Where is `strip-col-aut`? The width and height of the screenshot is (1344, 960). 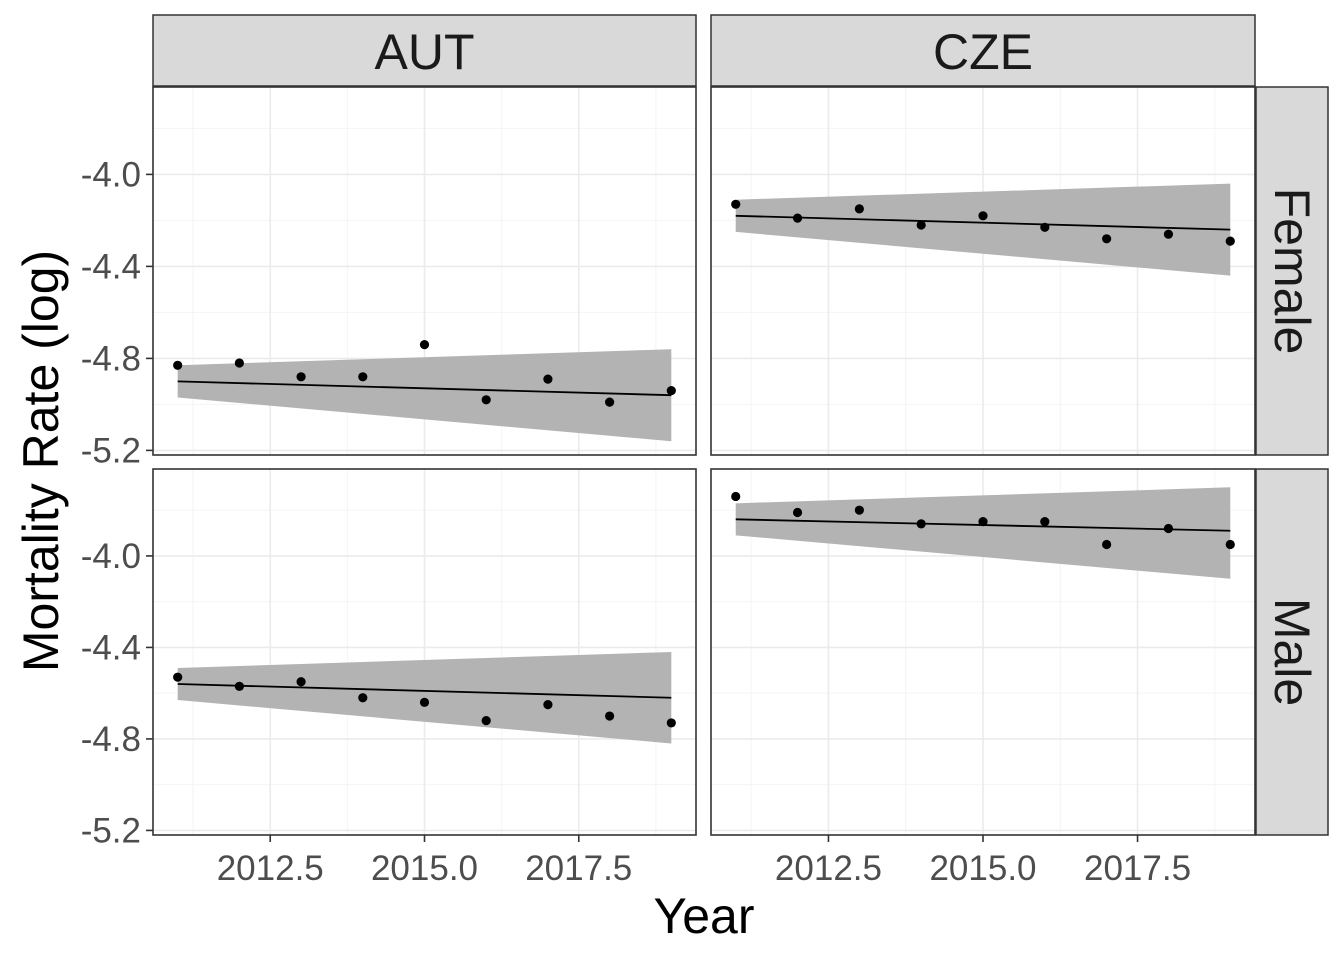 strip-col-aut is located at coordinates (424, 50).